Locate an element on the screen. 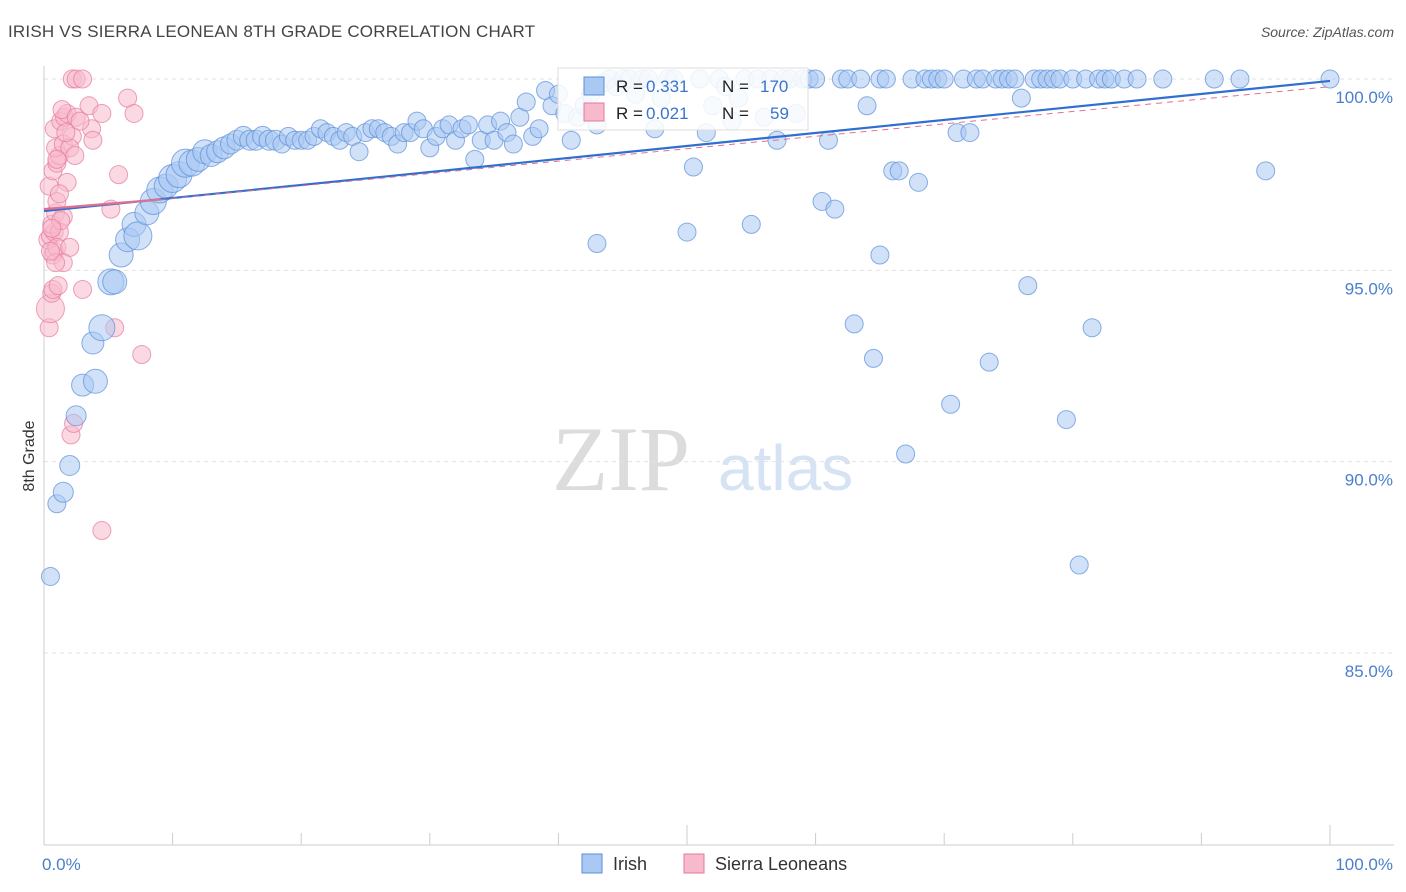  y-axis-label: 8th Grade is located at coordinates (29, 455).